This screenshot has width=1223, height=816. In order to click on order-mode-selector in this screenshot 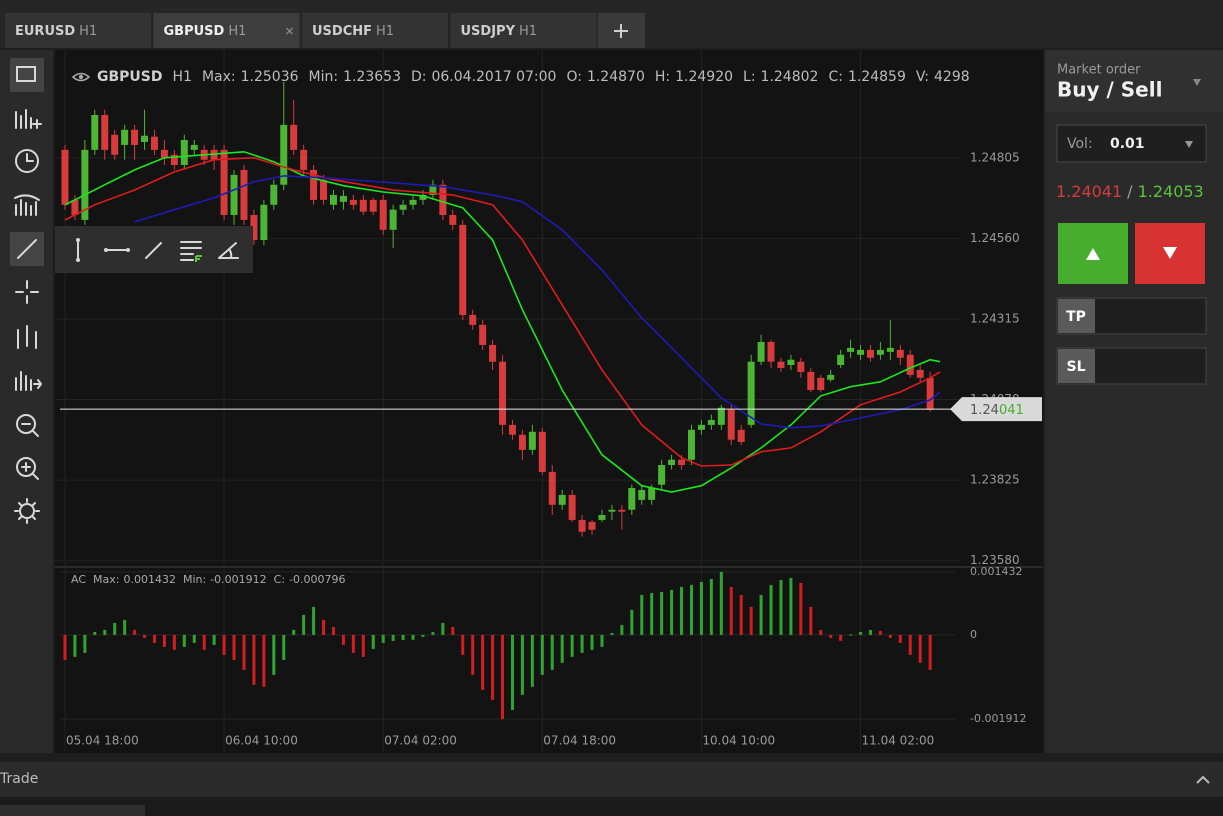, I will do `click(1134, 81)`.